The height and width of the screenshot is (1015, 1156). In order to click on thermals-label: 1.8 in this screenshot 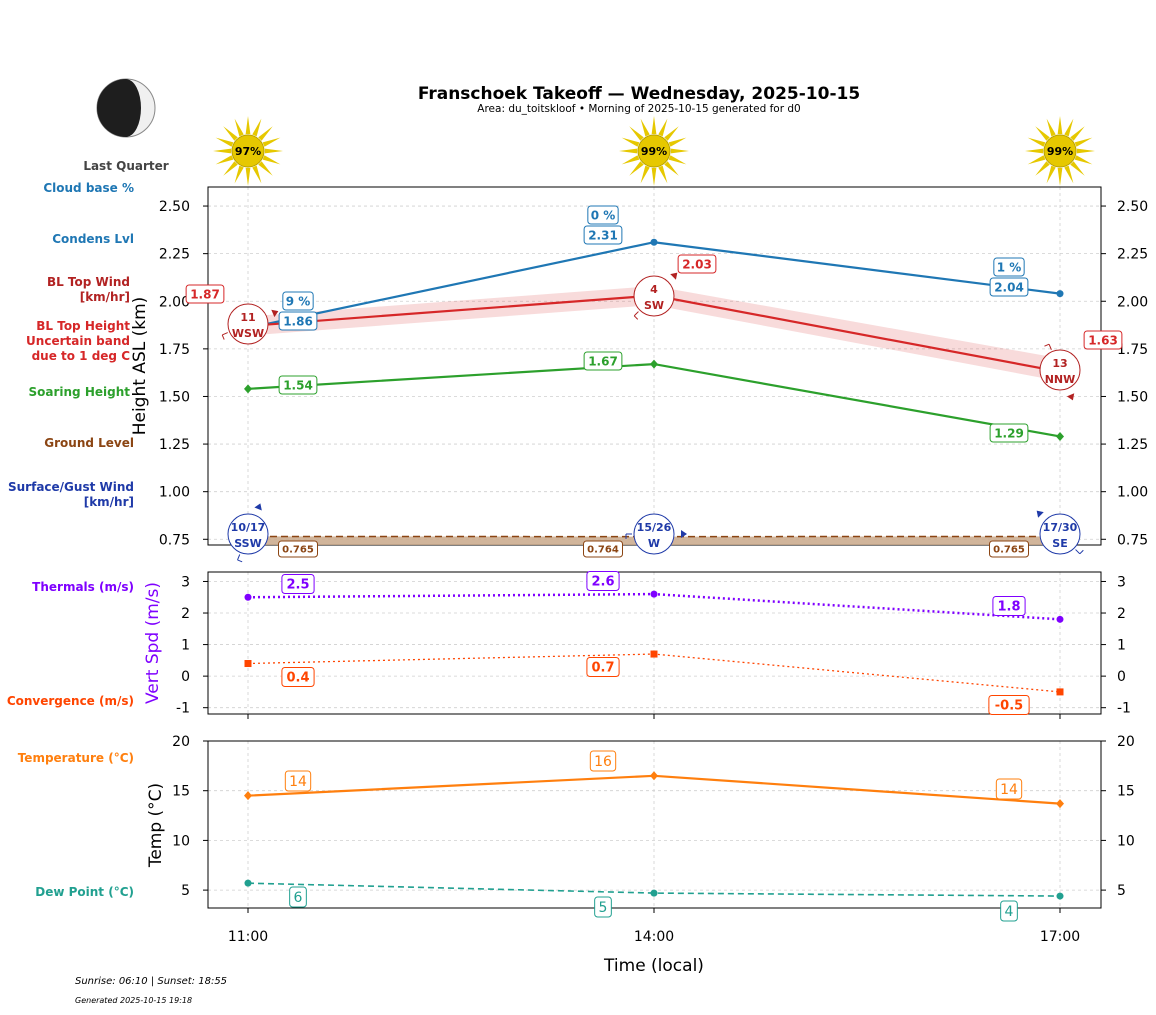, I will do `click(1009, 606)`.